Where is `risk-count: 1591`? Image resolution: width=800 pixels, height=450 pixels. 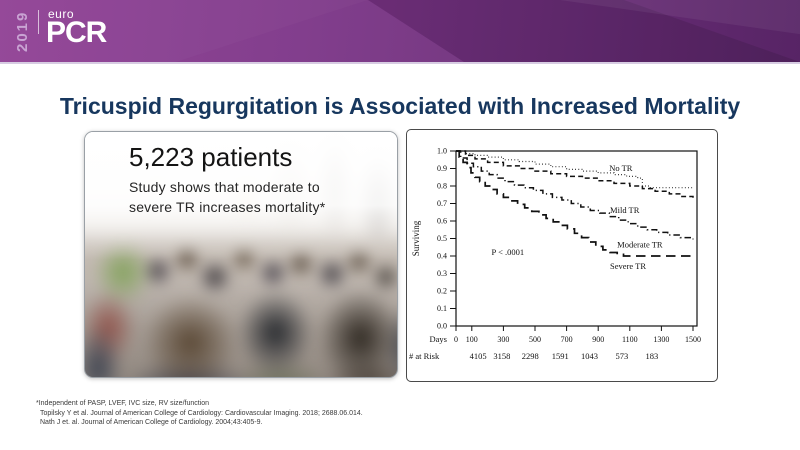
risk-count: 1591 is located at coordinates (560, 356).